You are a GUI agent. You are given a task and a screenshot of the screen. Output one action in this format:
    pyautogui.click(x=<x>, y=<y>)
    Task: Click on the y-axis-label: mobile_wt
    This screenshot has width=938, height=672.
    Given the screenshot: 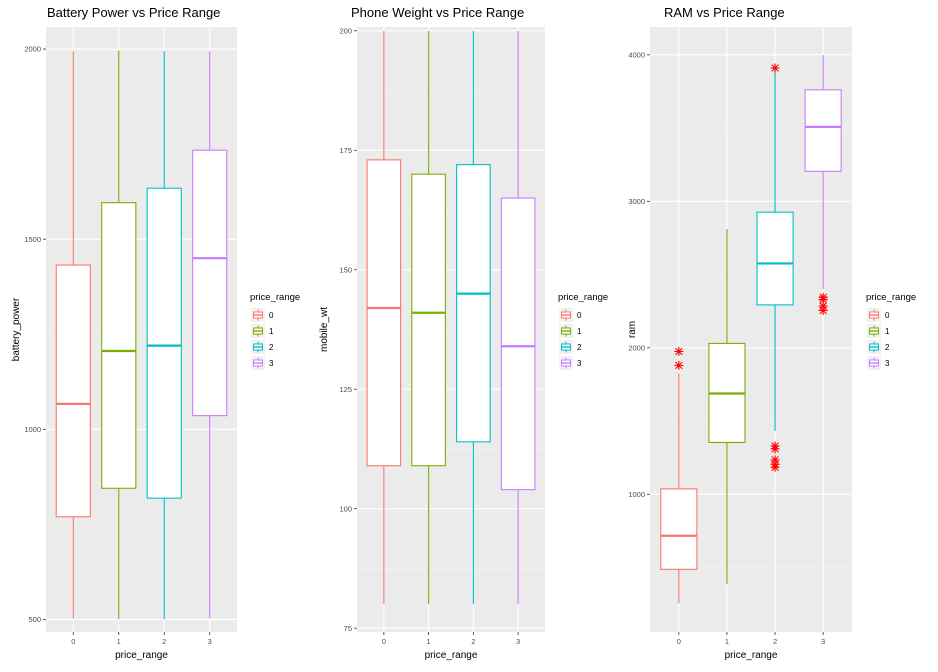 What is the action you would take?
    pyautogui.click(x=324, y=329)
    